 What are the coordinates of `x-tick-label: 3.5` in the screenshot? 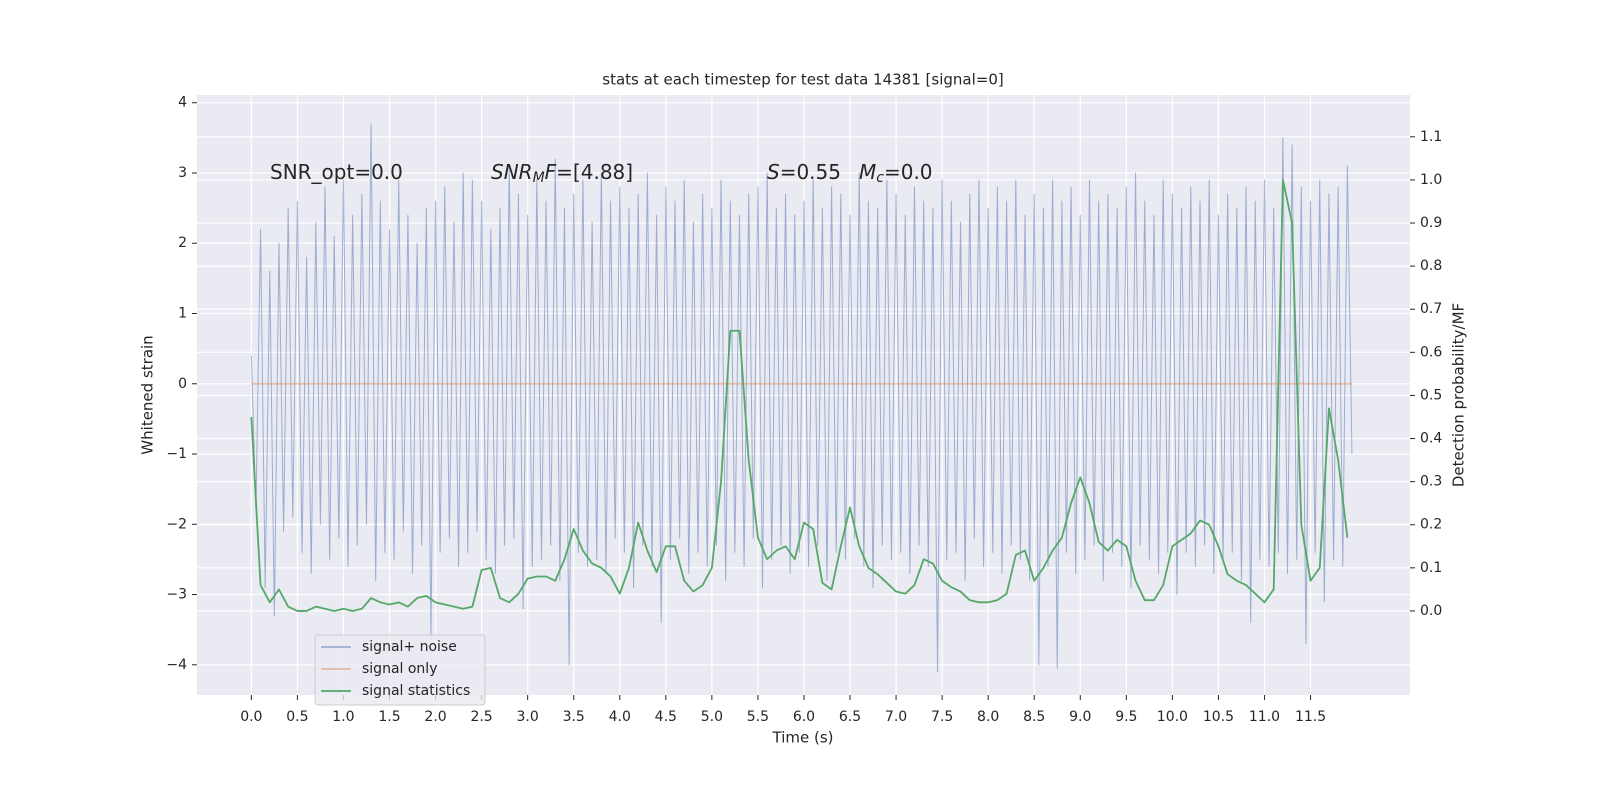 It's located at (574, 717).